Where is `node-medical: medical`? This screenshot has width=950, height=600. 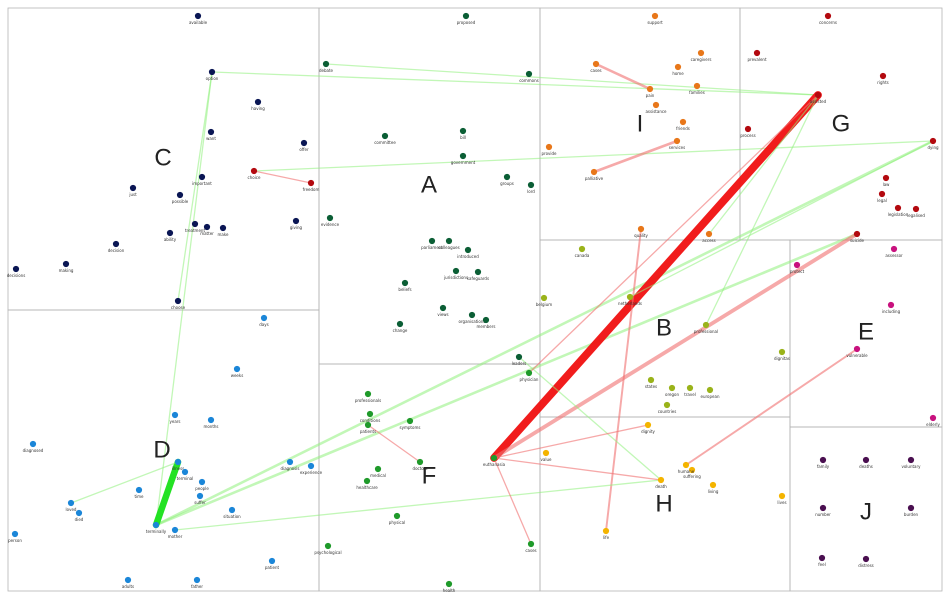 node-medical: medical is located at coordinates (378, 471).